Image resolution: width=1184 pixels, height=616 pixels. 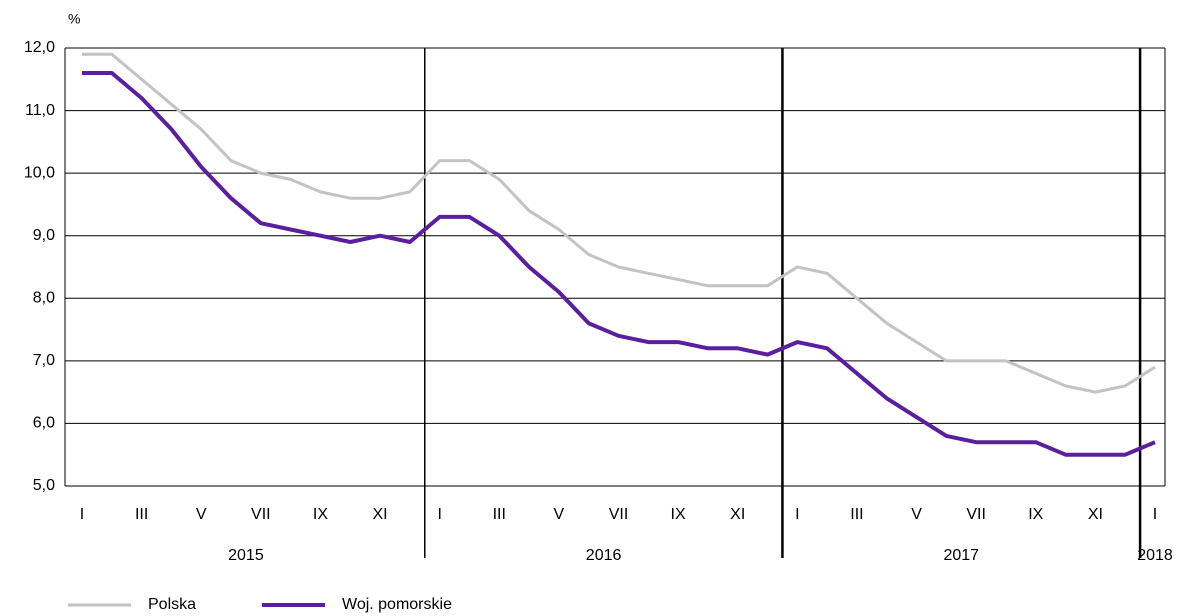 What do you see at coordinates (44, 235) in the screenshot?
I see `y-tick-label: 9,0` at bounding box center [44, 235].